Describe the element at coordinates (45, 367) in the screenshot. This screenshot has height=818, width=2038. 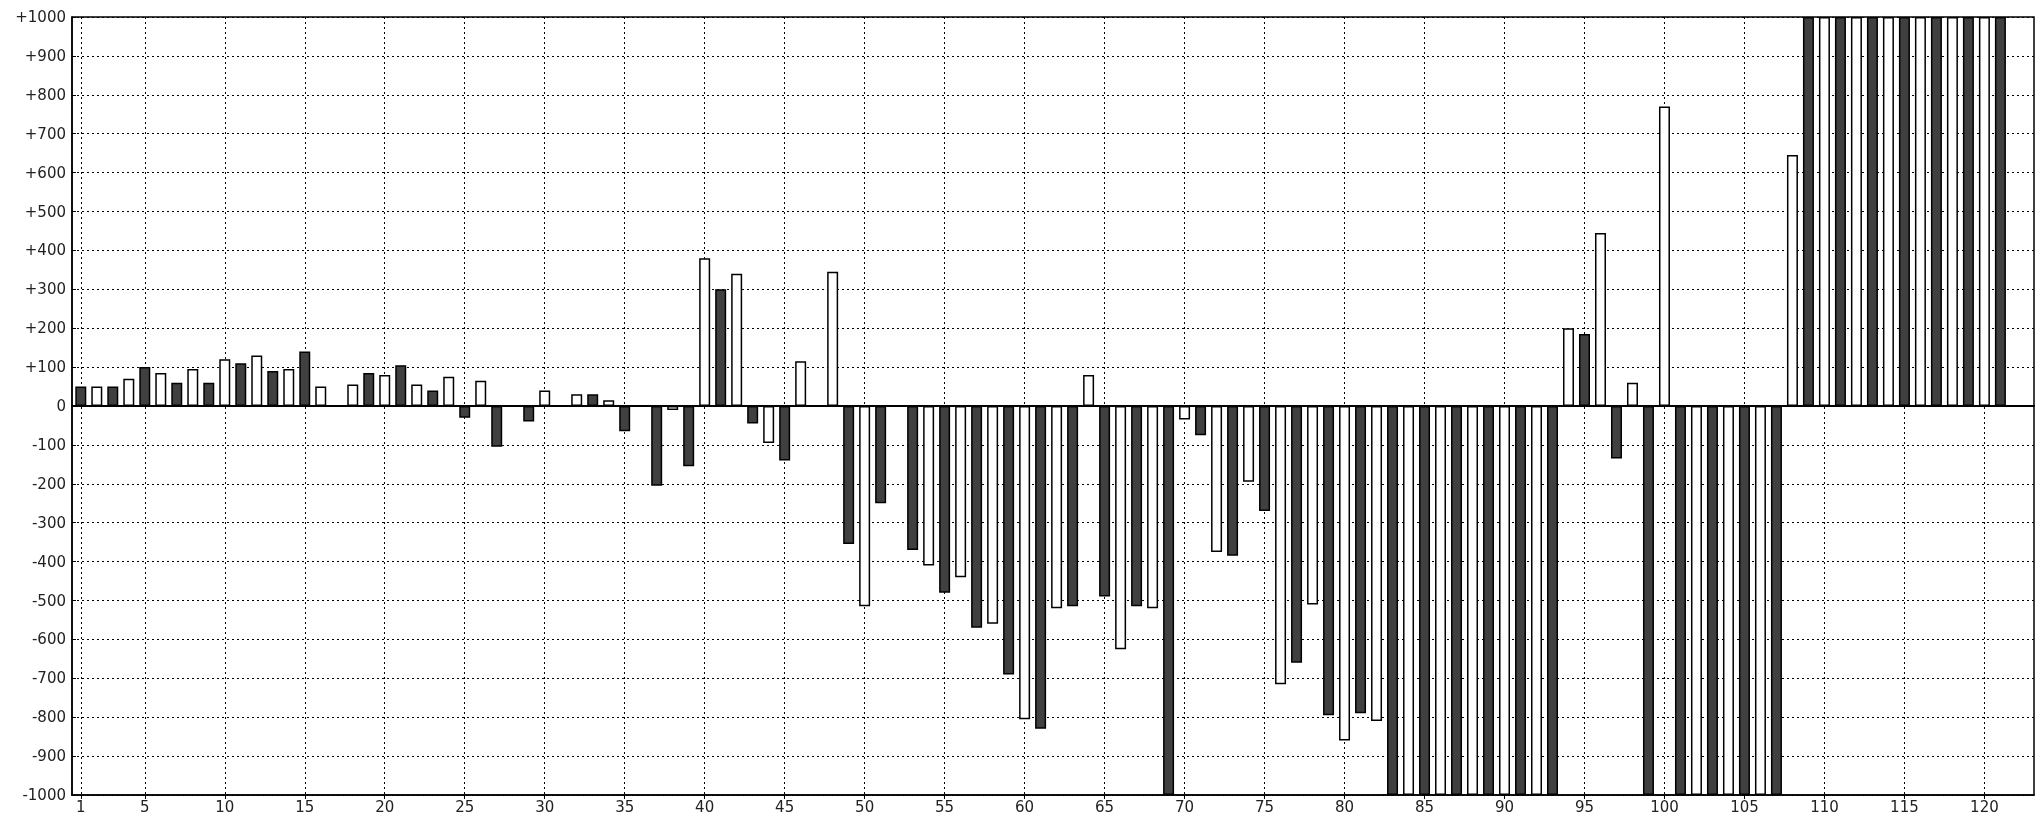
I see `y-tick-label: +100` at that location.